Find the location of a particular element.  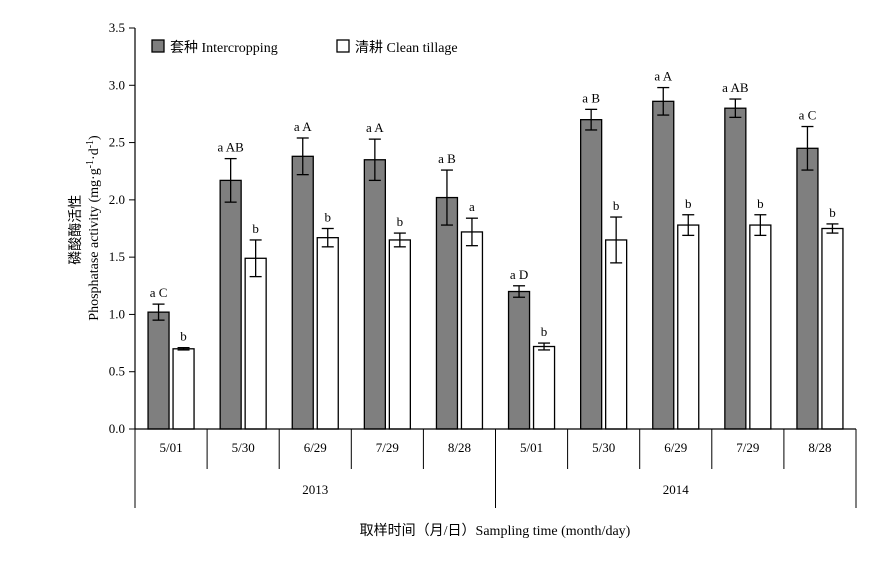

group-label: 2014 is located at coordinates (676, 489).